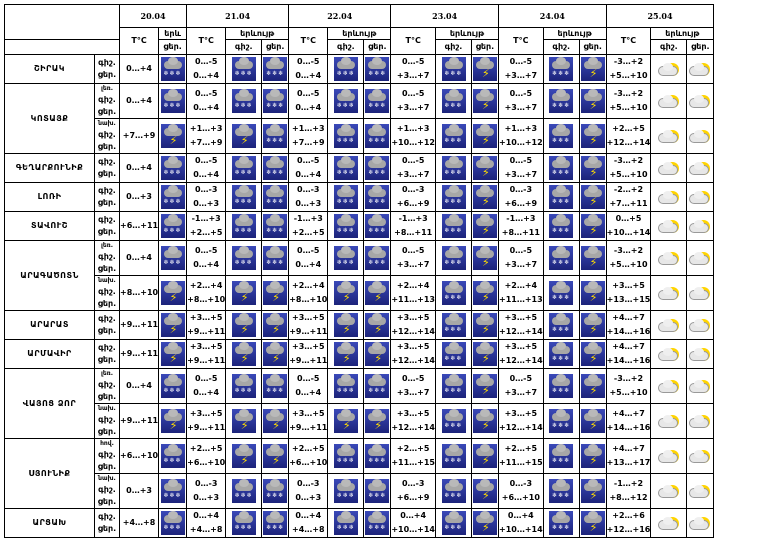 This screenshot has height=538, width=763. I want to click on date-header: 24.04, so click(552, 16).